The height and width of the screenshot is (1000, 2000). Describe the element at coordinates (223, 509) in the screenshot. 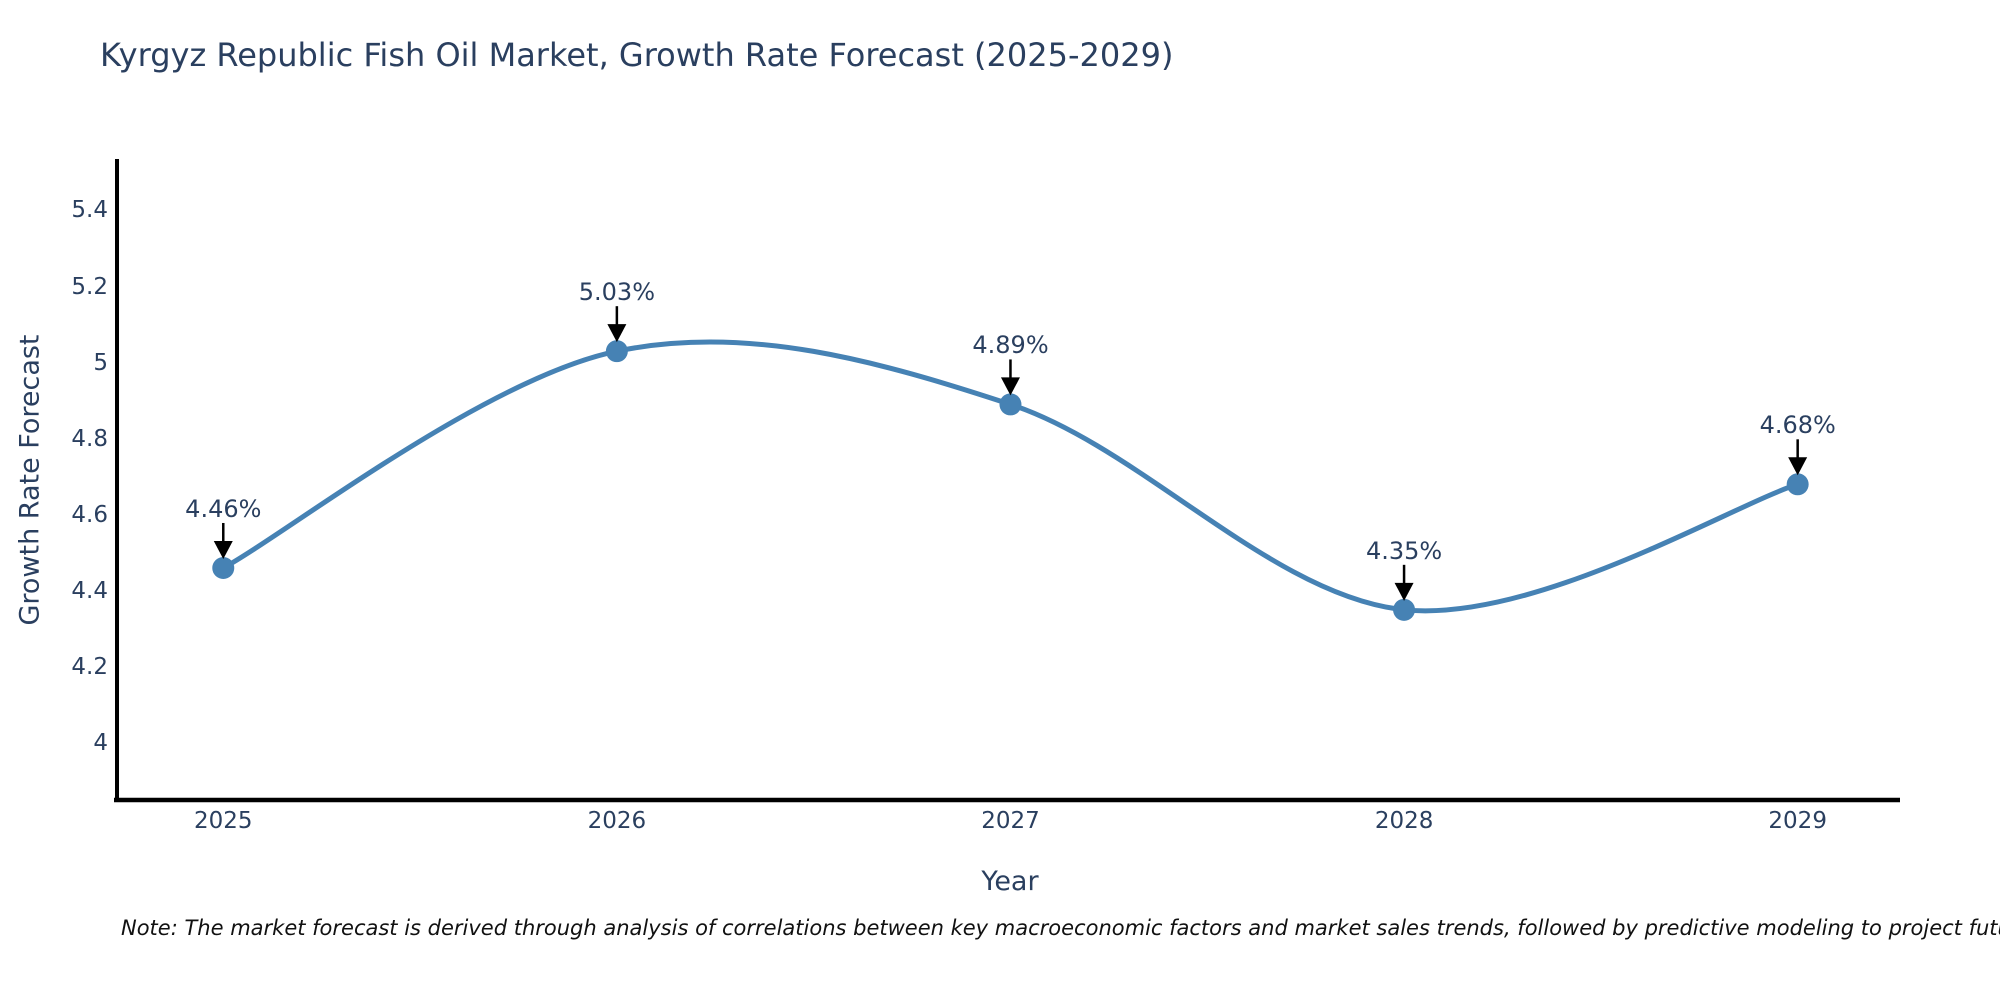

I see `data-point-label: 4.46%` at that location.